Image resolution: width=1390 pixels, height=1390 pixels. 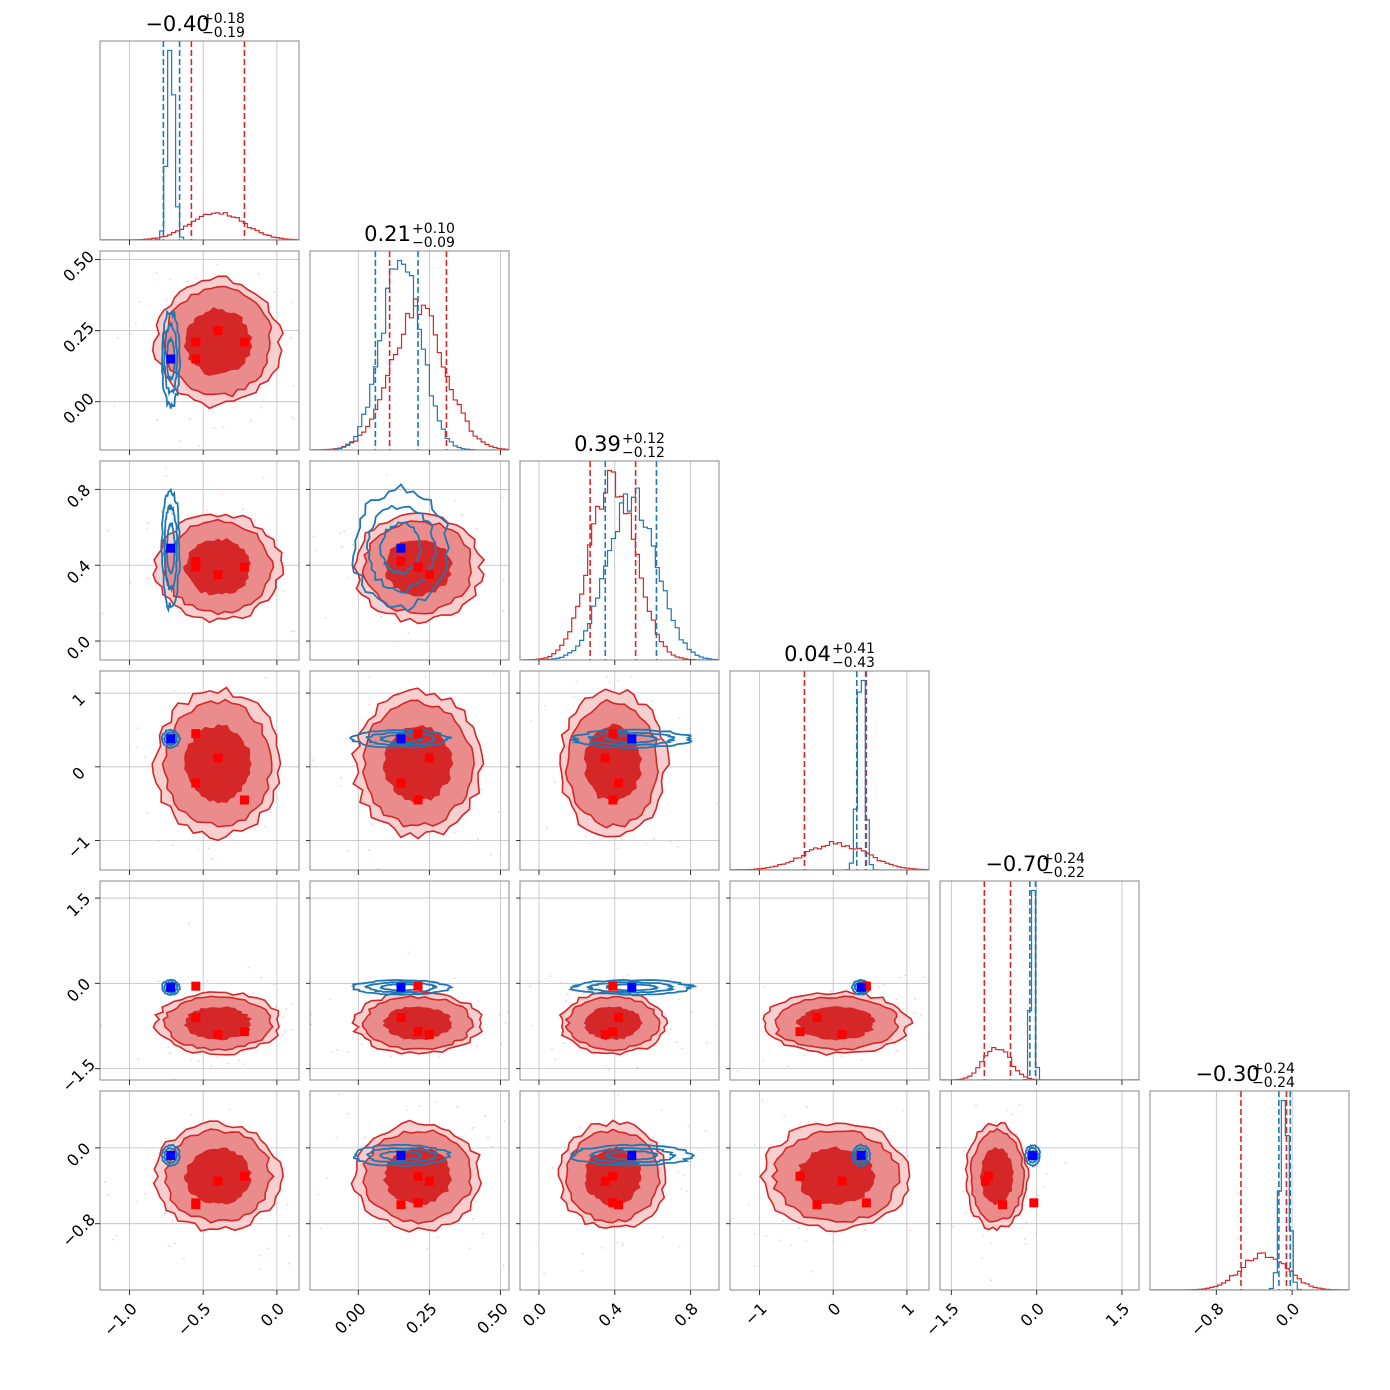 What do you see at coordinates (619, 564) in the screenshot?
I see `histogram-series-a` at bounding box center [619, 564].